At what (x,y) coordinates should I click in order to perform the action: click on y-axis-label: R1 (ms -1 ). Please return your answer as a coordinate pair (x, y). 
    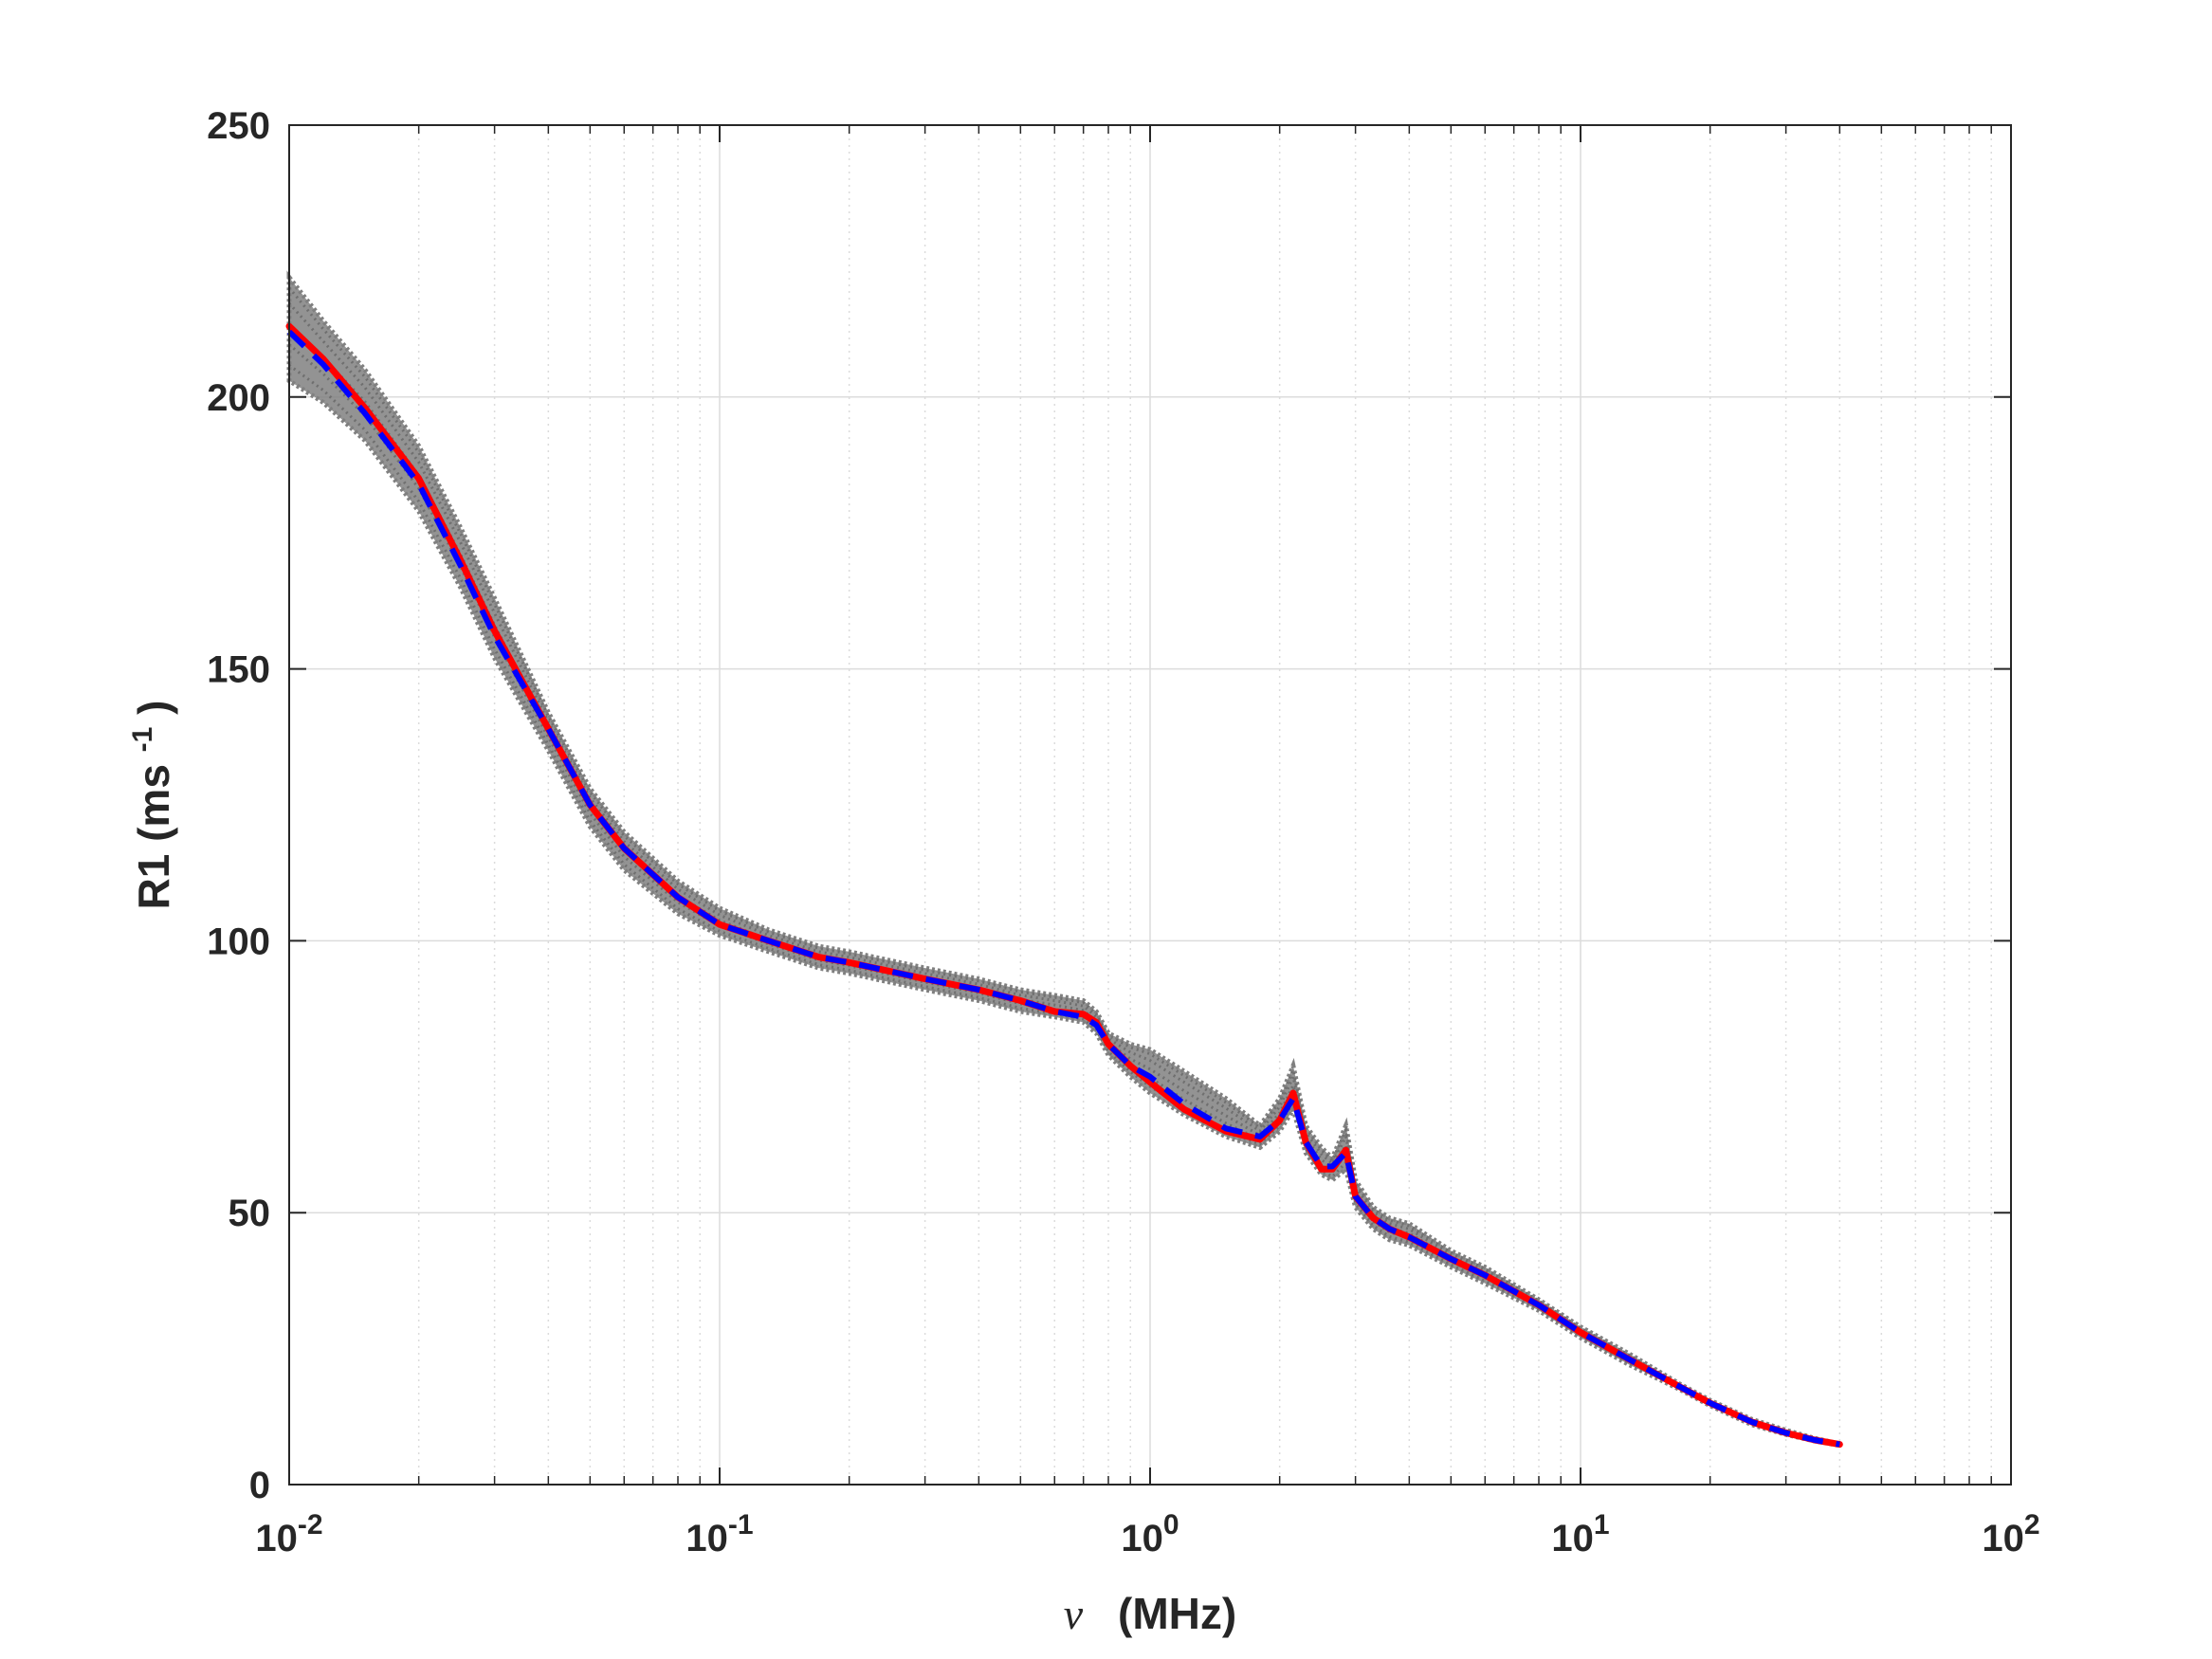
    Looking at the image, I should click on (145, 805).